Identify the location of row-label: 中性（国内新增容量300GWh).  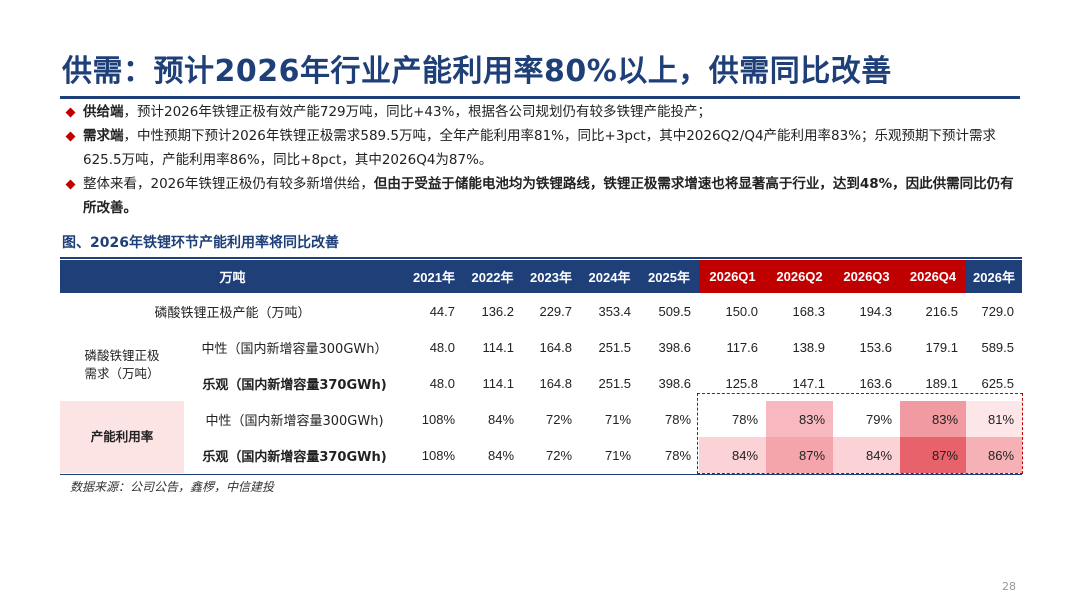
(294, 421).